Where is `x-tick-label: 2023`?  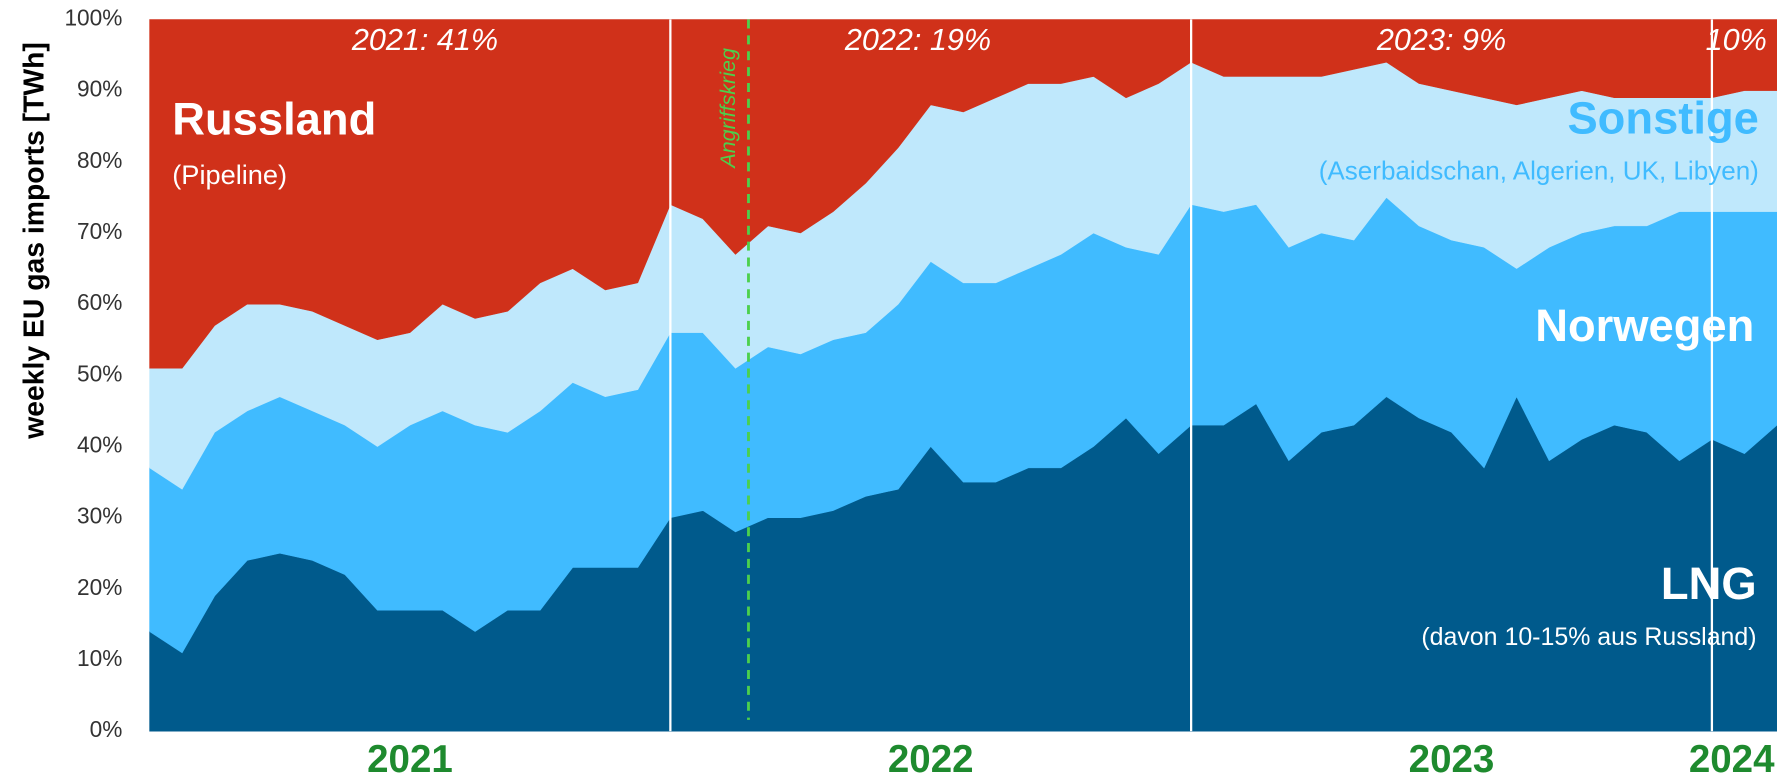
x-tick-label: 2023 is located at coordinates (1452, 758).